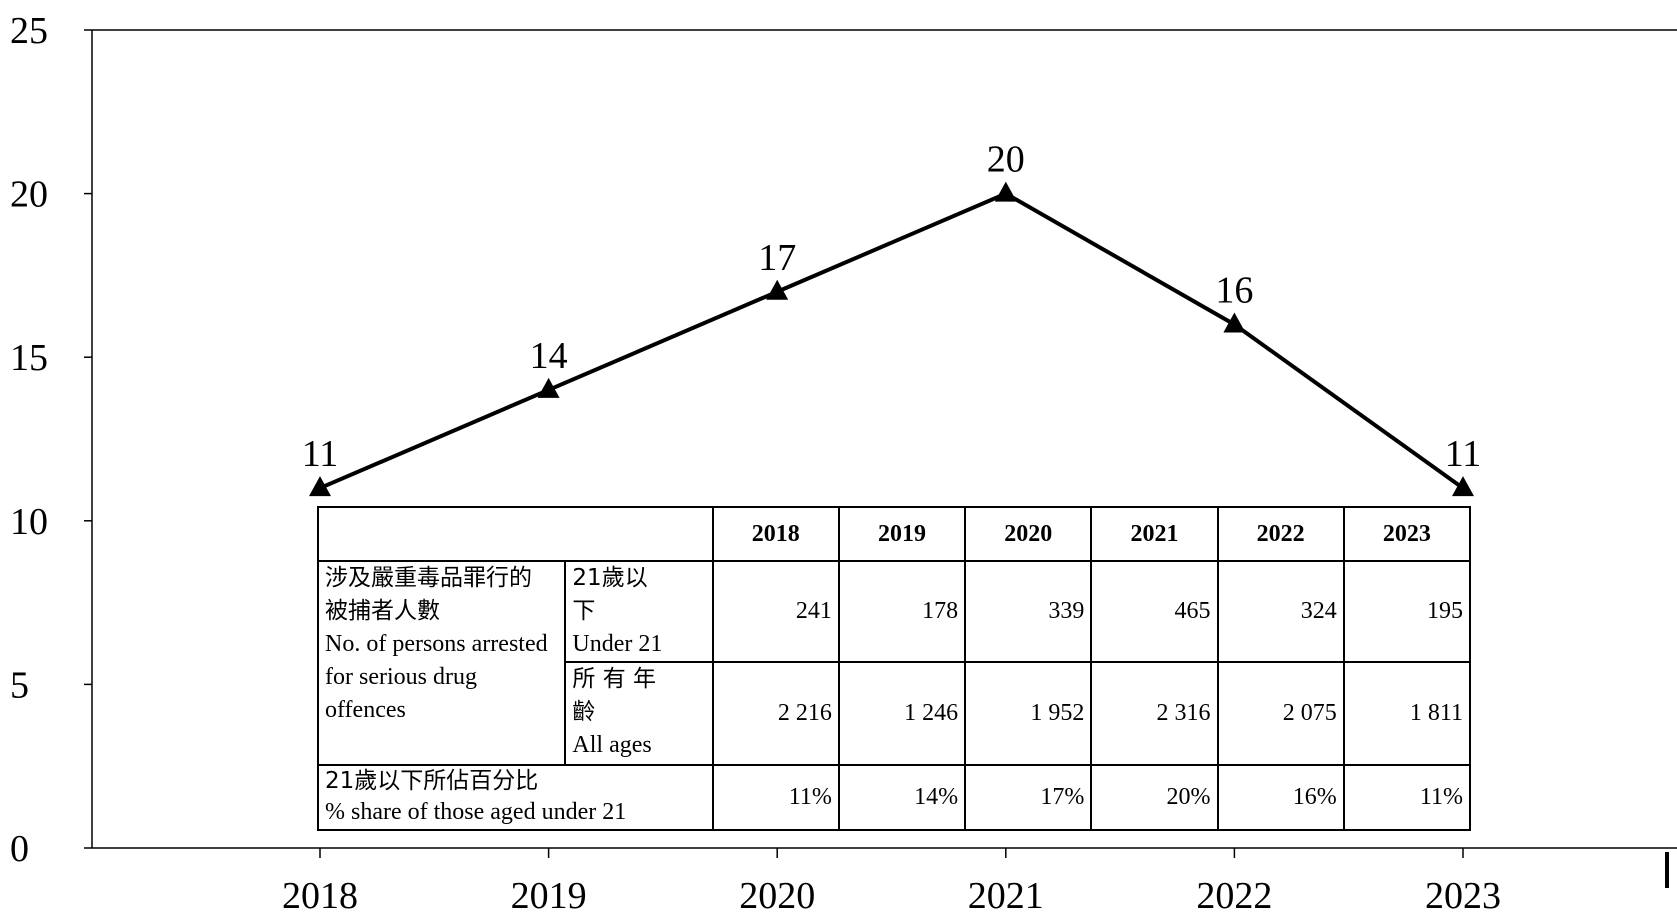 Image resolution: width=1677 pixels, height=913 pixels. Describe the element at coordinates (29, 31) in the screenshot. I see `y-tick-label: 25` at that location.